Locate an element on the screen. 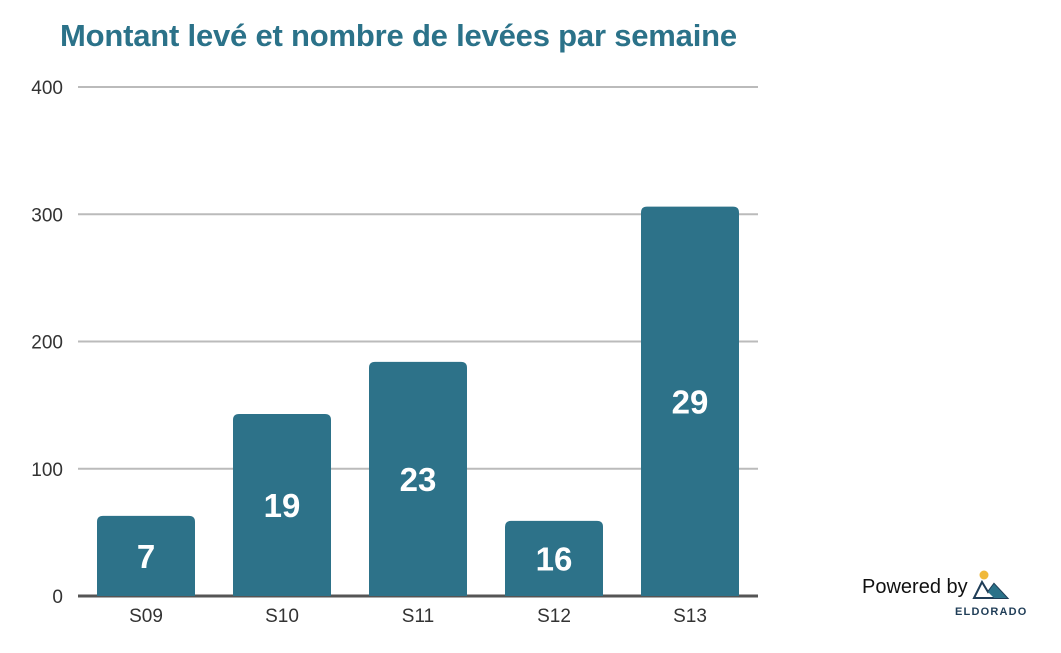 The width and height of the screenshot is (1061, 653). bar-s12 is located at coordinates (554, 558).